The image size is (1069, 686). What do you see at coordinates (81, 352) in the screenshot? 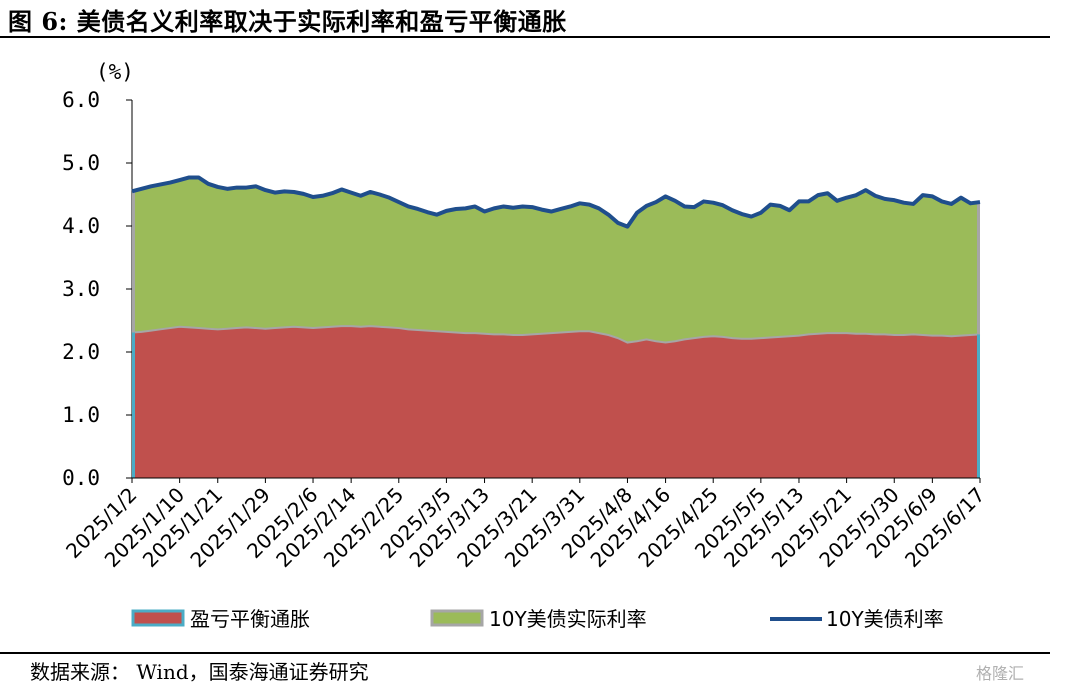
I see `y-tick-label: 2.0` at bounding box center [81, 352].